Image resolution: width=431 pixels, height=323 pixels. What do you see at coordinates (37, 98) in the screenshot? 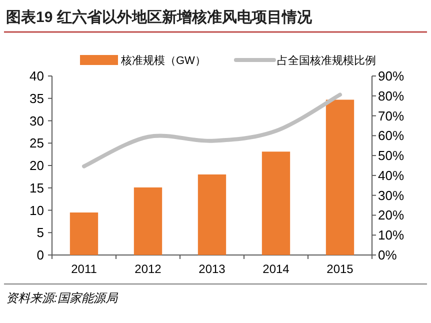
I see `y-tick-label: 35` at bounding box center [37, 98].